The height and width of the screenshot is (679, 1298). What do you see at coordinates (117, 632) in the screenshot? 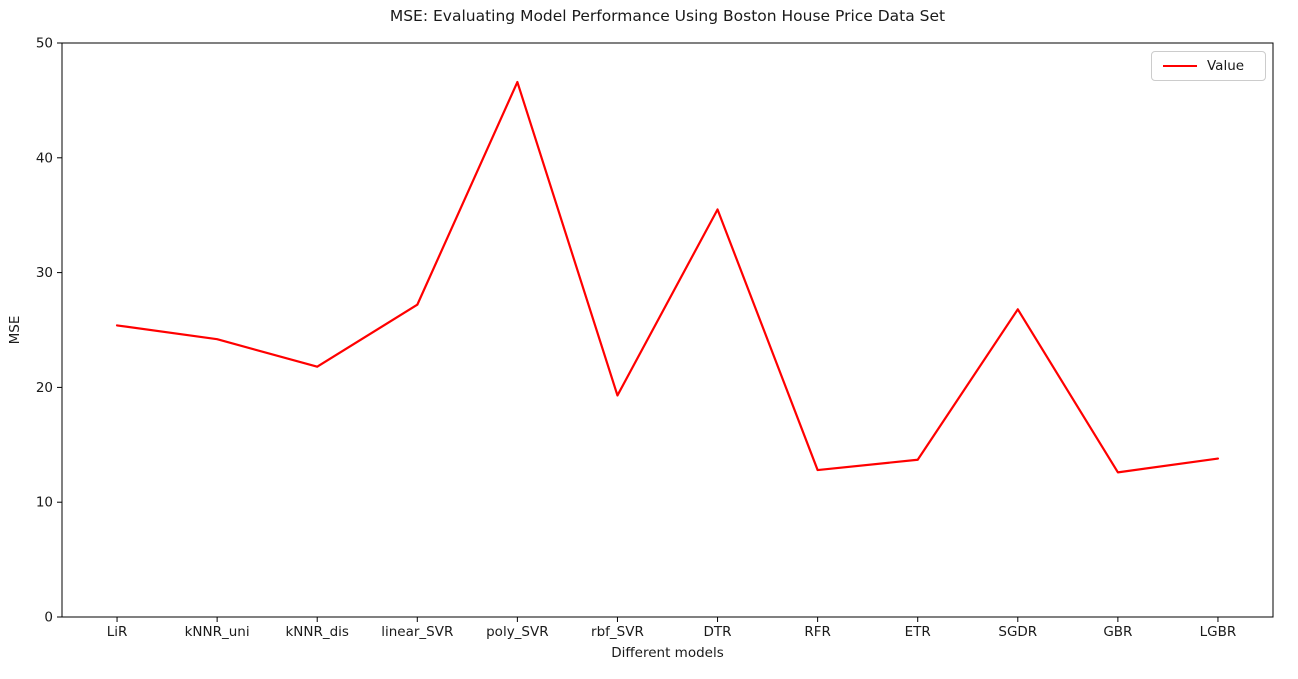
I see `x-tick-label: LiR` at bounding box center [117, 632].